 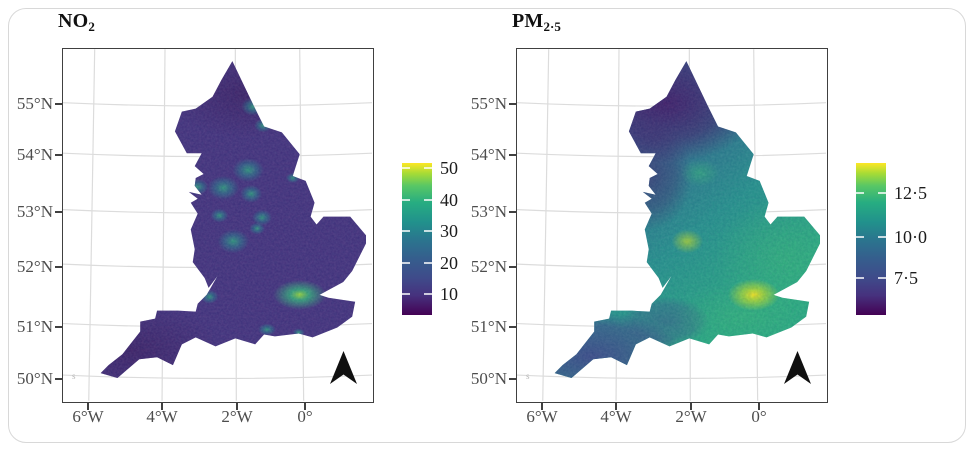 I want to click on colorbar-label: 7·5, so click(x=906, y=278).